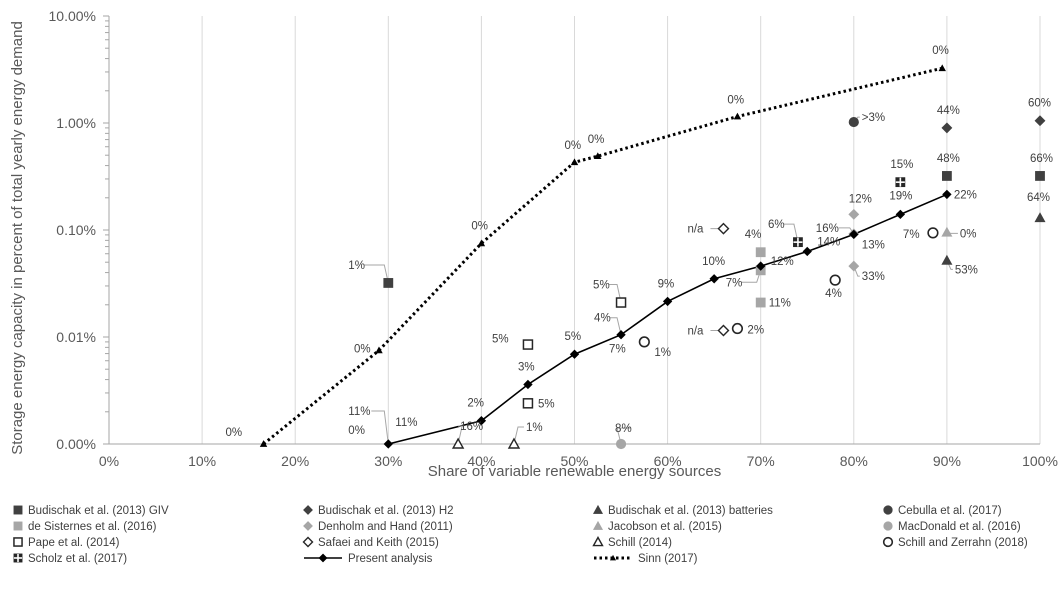  Describe the element at coordinates (514, 443) in the screenshot. I see `marker-triangle-open` at that location.